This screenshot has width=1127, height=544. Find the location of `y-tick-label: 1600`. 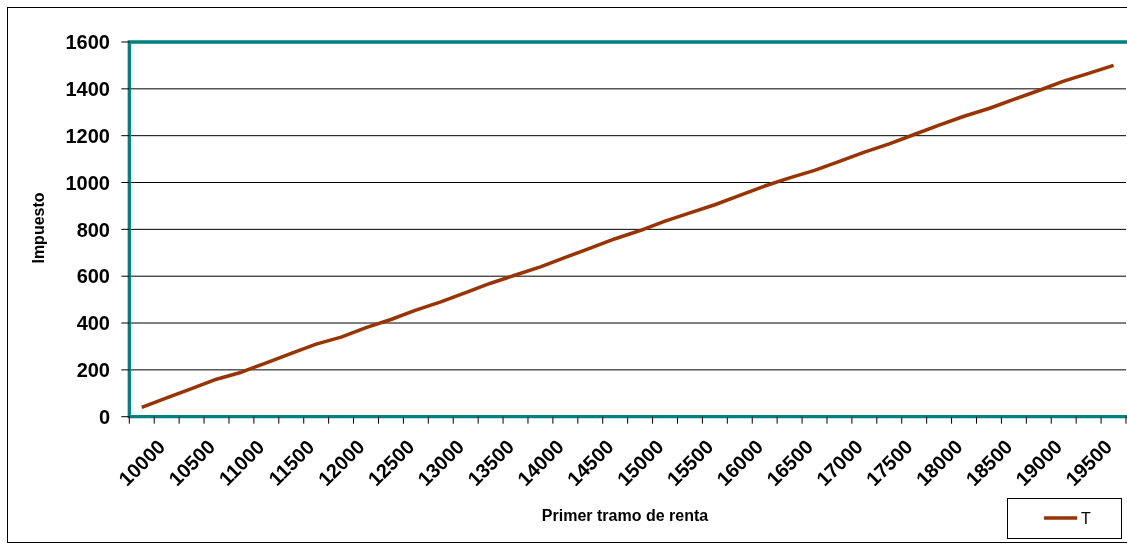

y-tick-label: 1600 is located at coordinates (87, 42).